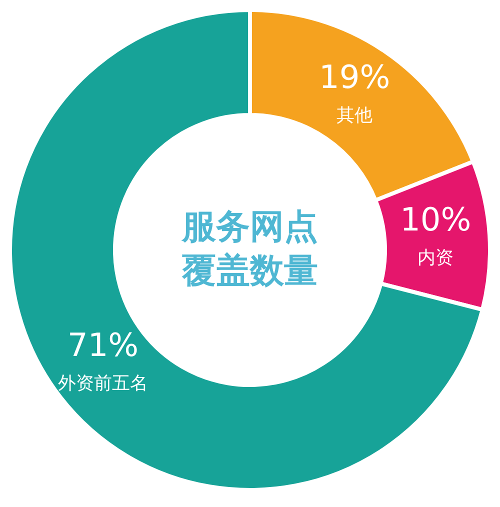  What do you see at coordinates (436, 257) in the screenshot?
I see `slice-label: 内资` at bounding box center [436, 257].